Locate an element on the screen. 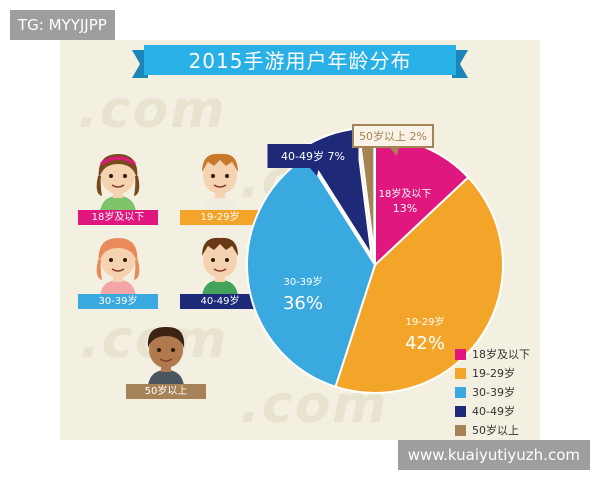  ribbon-shape is located at coordinates (300, 61).